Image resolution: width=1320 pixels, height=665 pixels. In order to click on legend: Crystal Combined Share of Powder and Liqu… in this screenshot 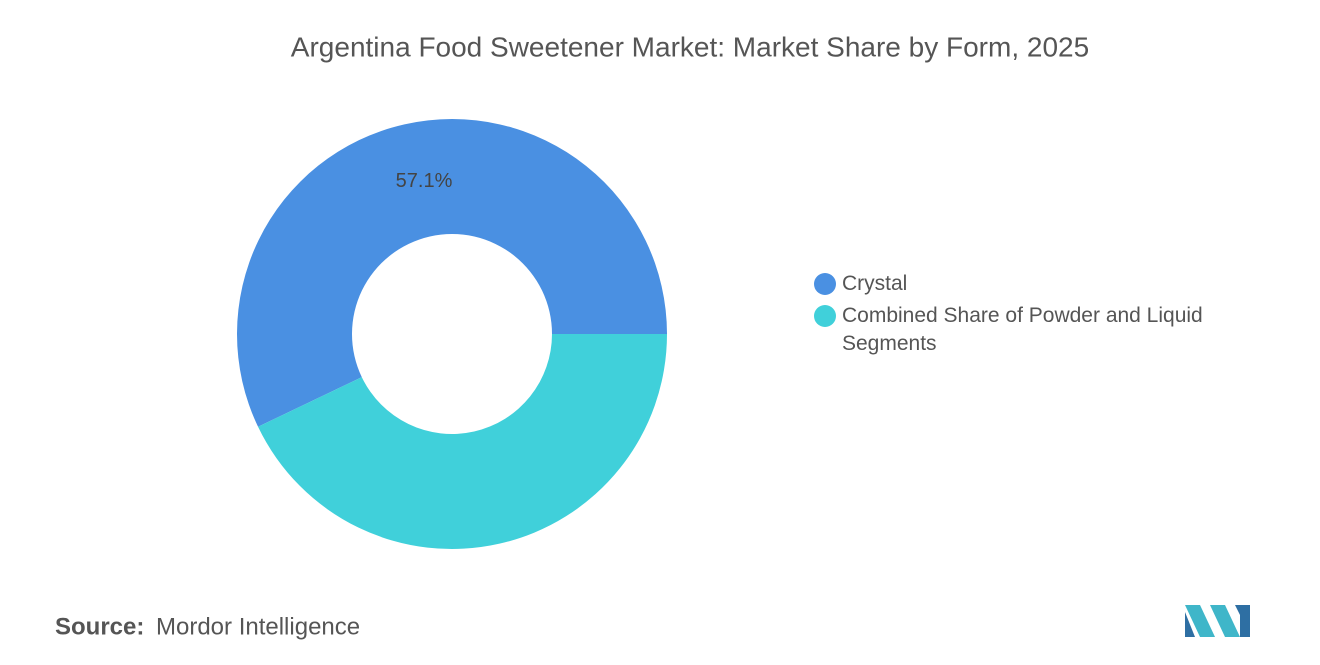, I will do `click(1024, 316)`.